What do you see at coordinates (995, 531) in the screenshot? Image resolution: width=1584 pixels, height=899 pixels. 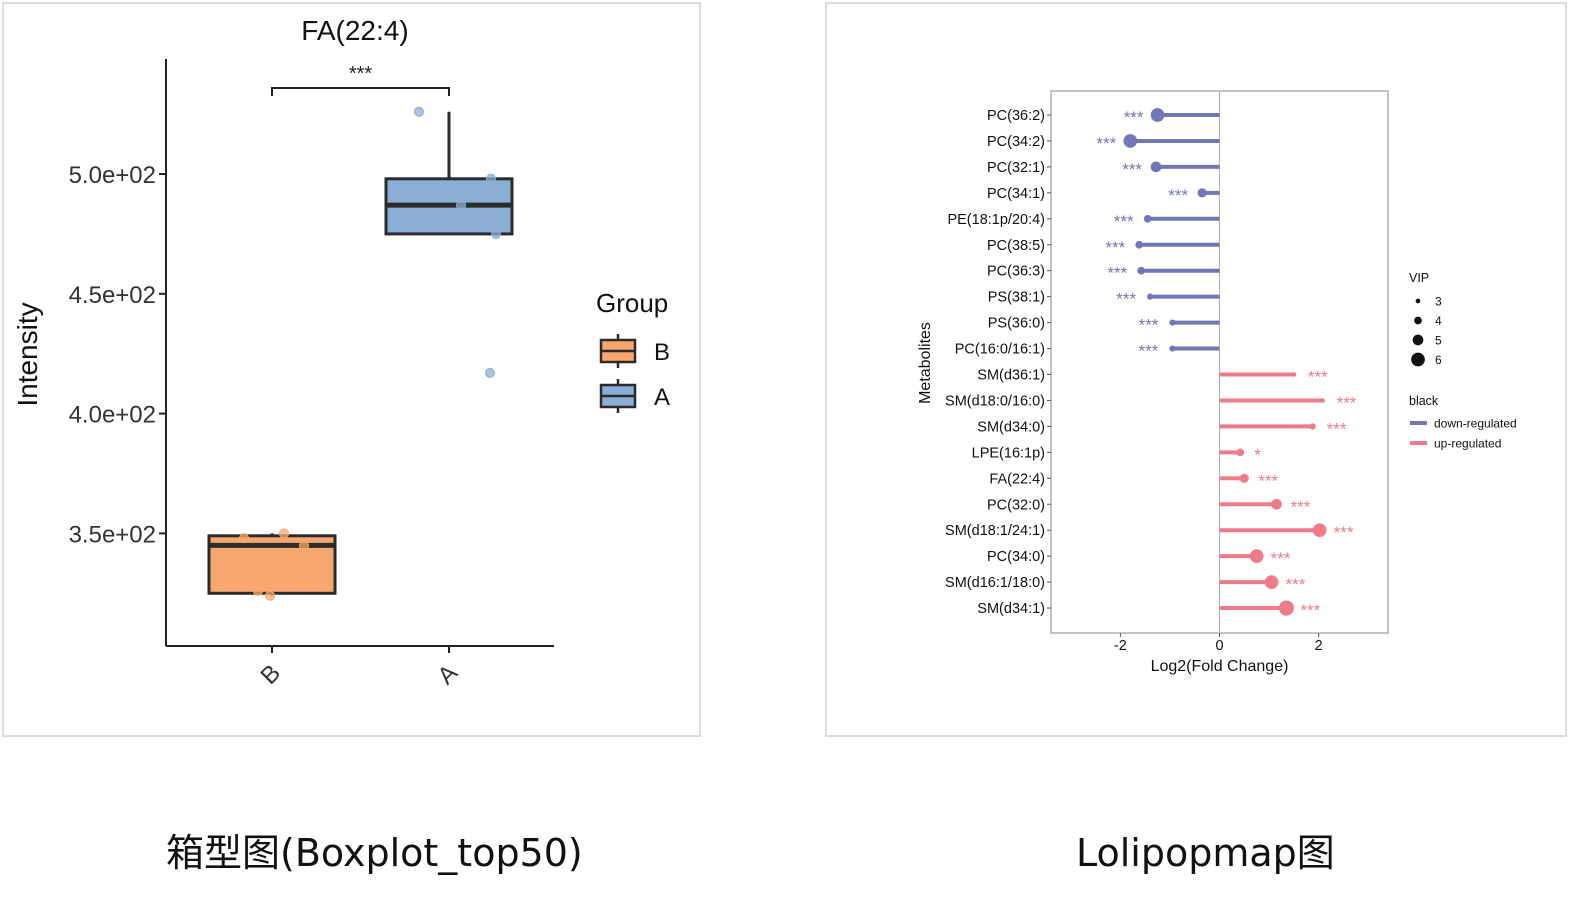 I see `y-tick-label: SM(d18:1/24:1)` at bounding box center [995, 531].